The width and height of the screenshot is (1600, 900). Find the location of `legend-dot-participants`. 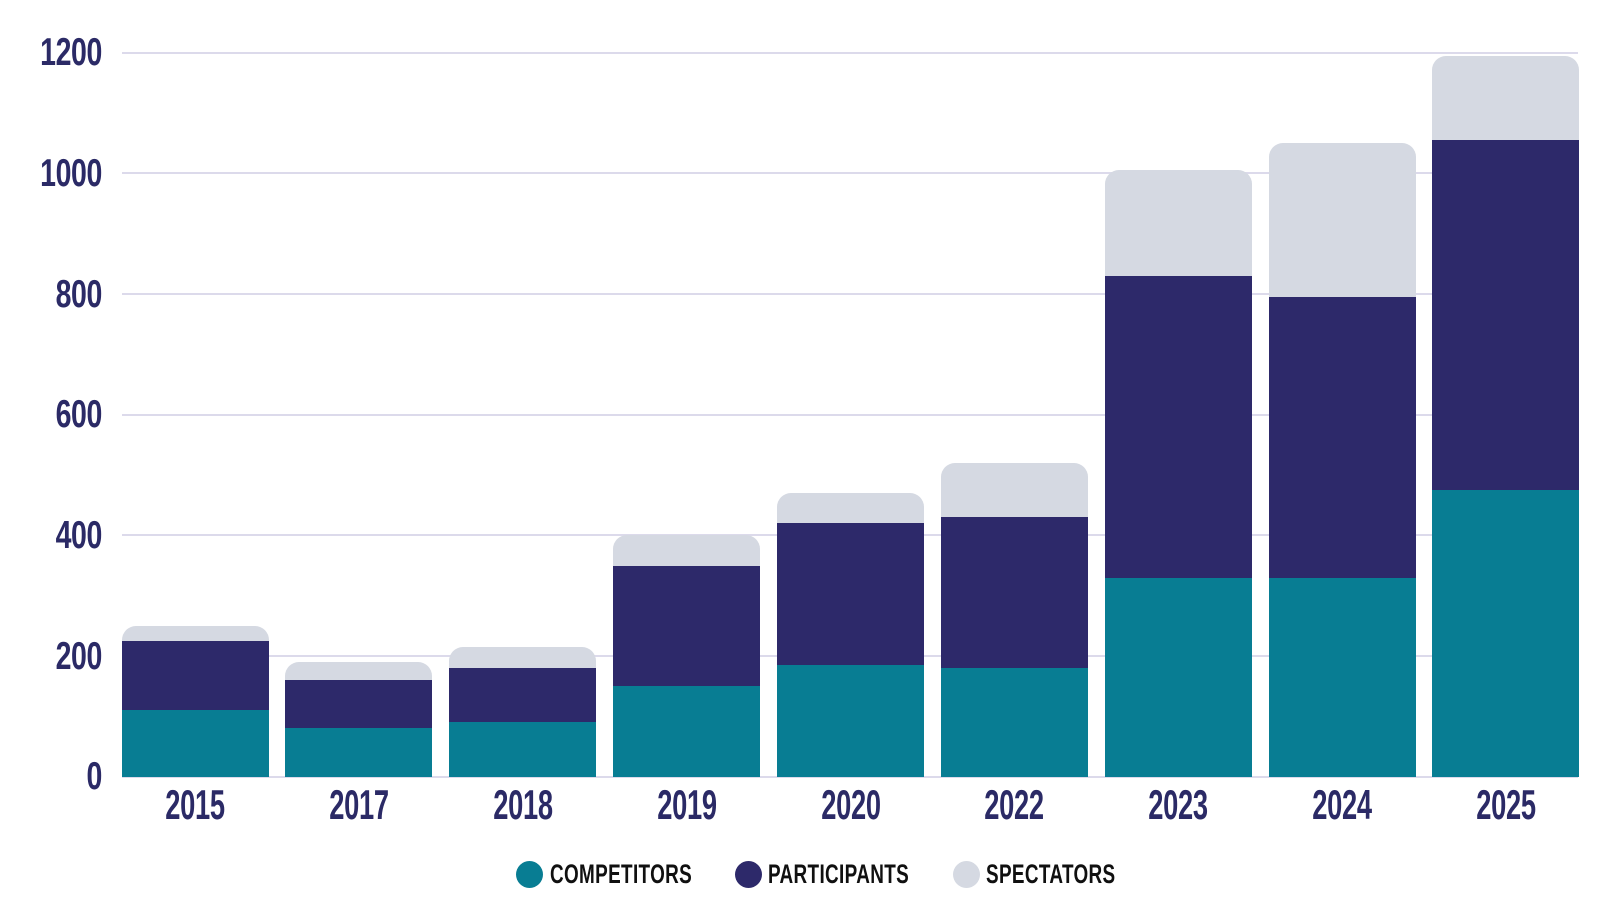

legend-dot-participants is located at coordinates (748, 874).